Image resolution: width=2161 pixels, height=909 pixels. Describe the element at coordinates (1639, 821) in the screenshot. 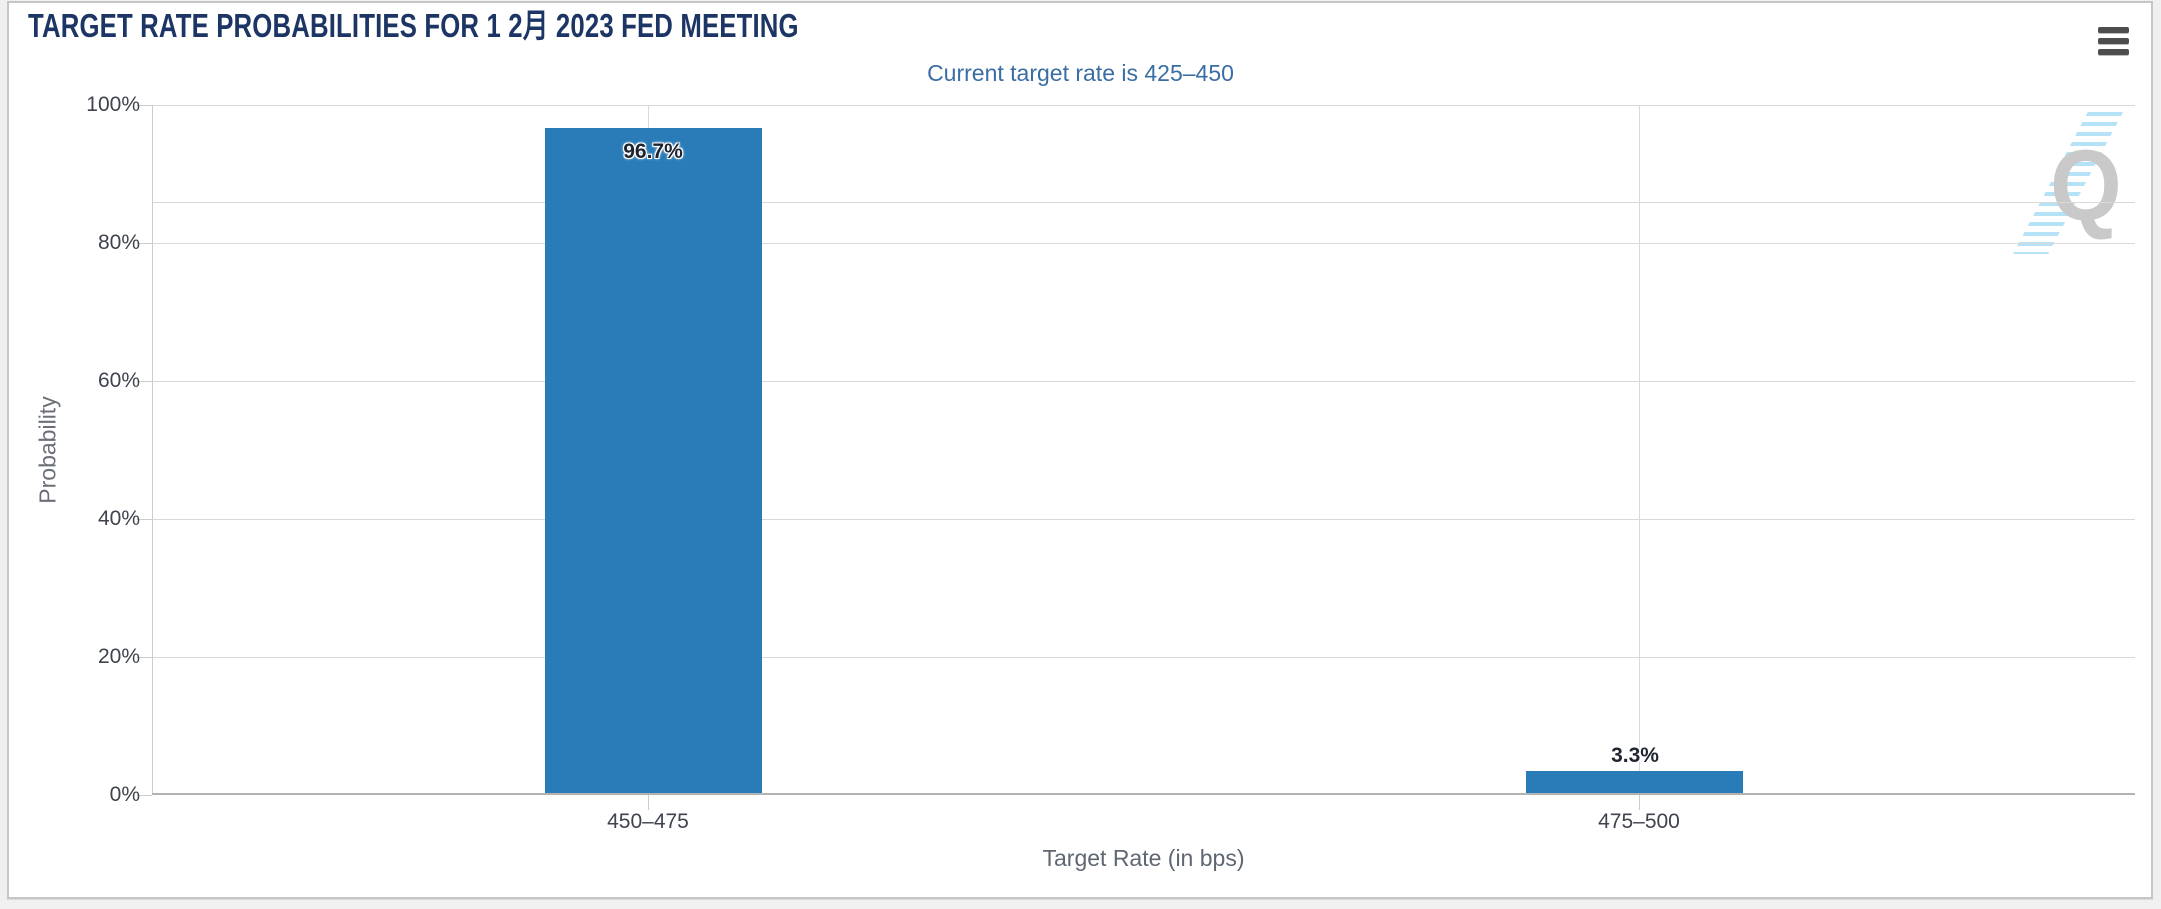

I see `x-category-label-2: 475–500` at that location.